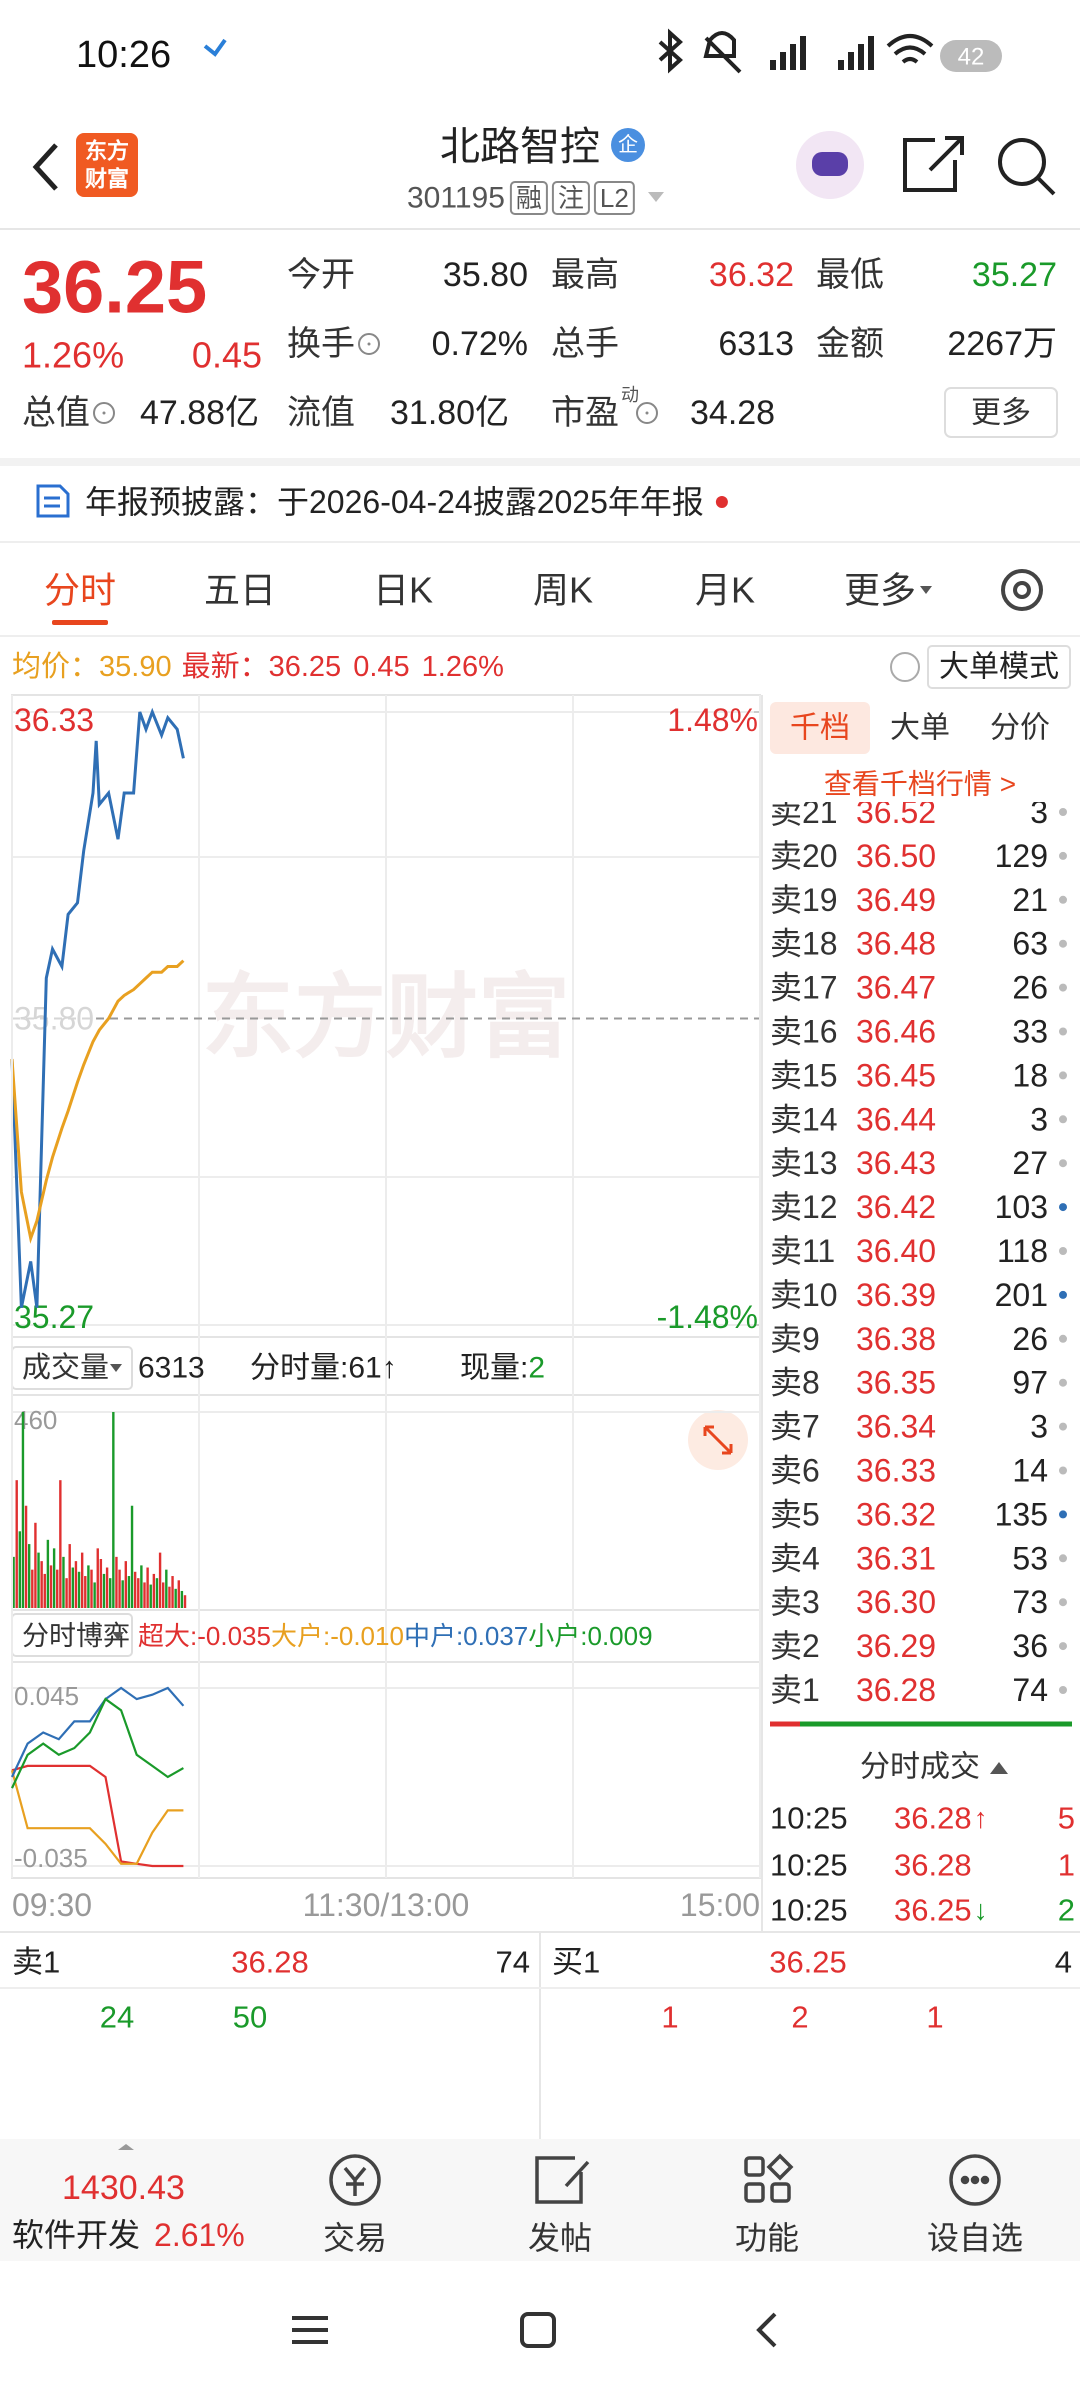 The width and height of the screenshot is (1080, 2400). I want to click on back-key, so click(766, 2330).